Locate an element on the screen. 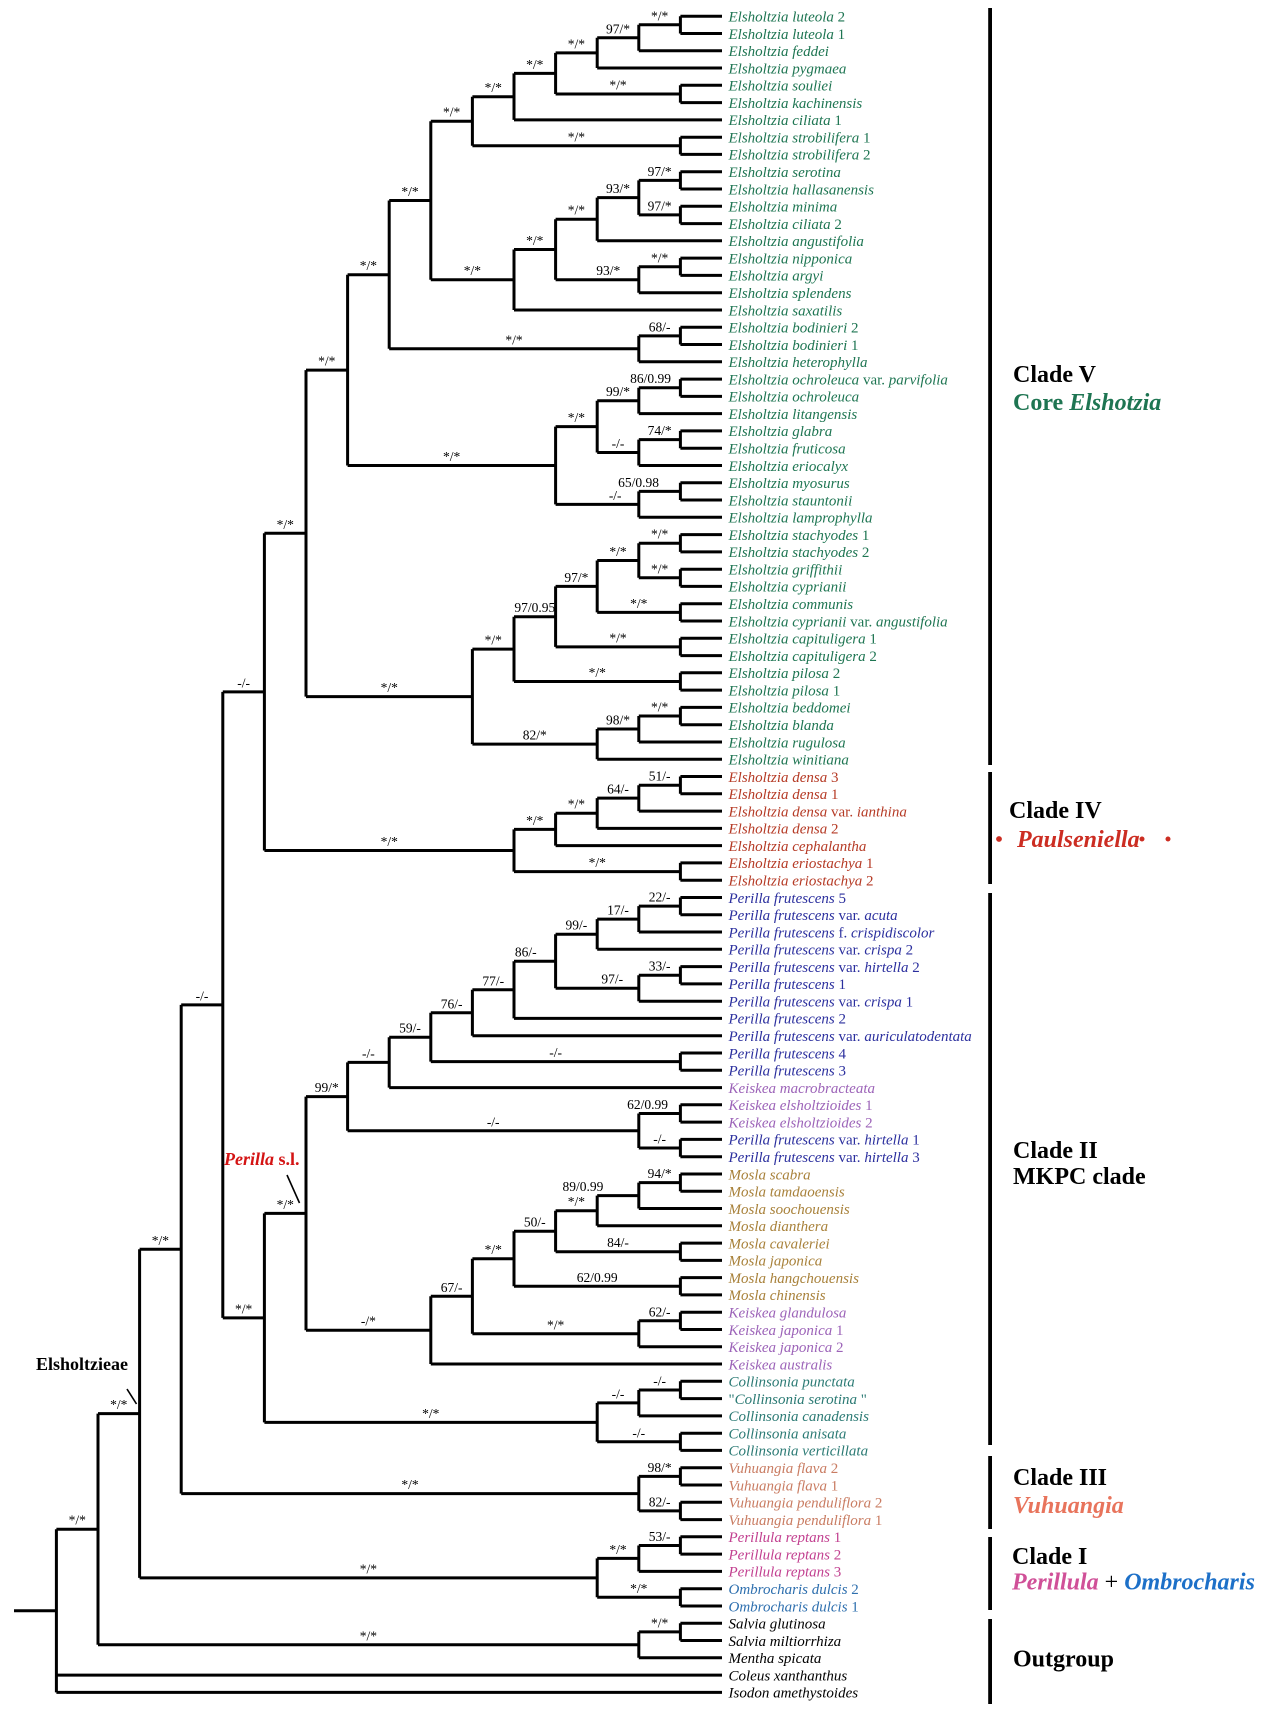 The width and height of the screenshot is (1268, 1711). svg-text: Elsholtzia luteola 1 is located at coordinates (787, 35).